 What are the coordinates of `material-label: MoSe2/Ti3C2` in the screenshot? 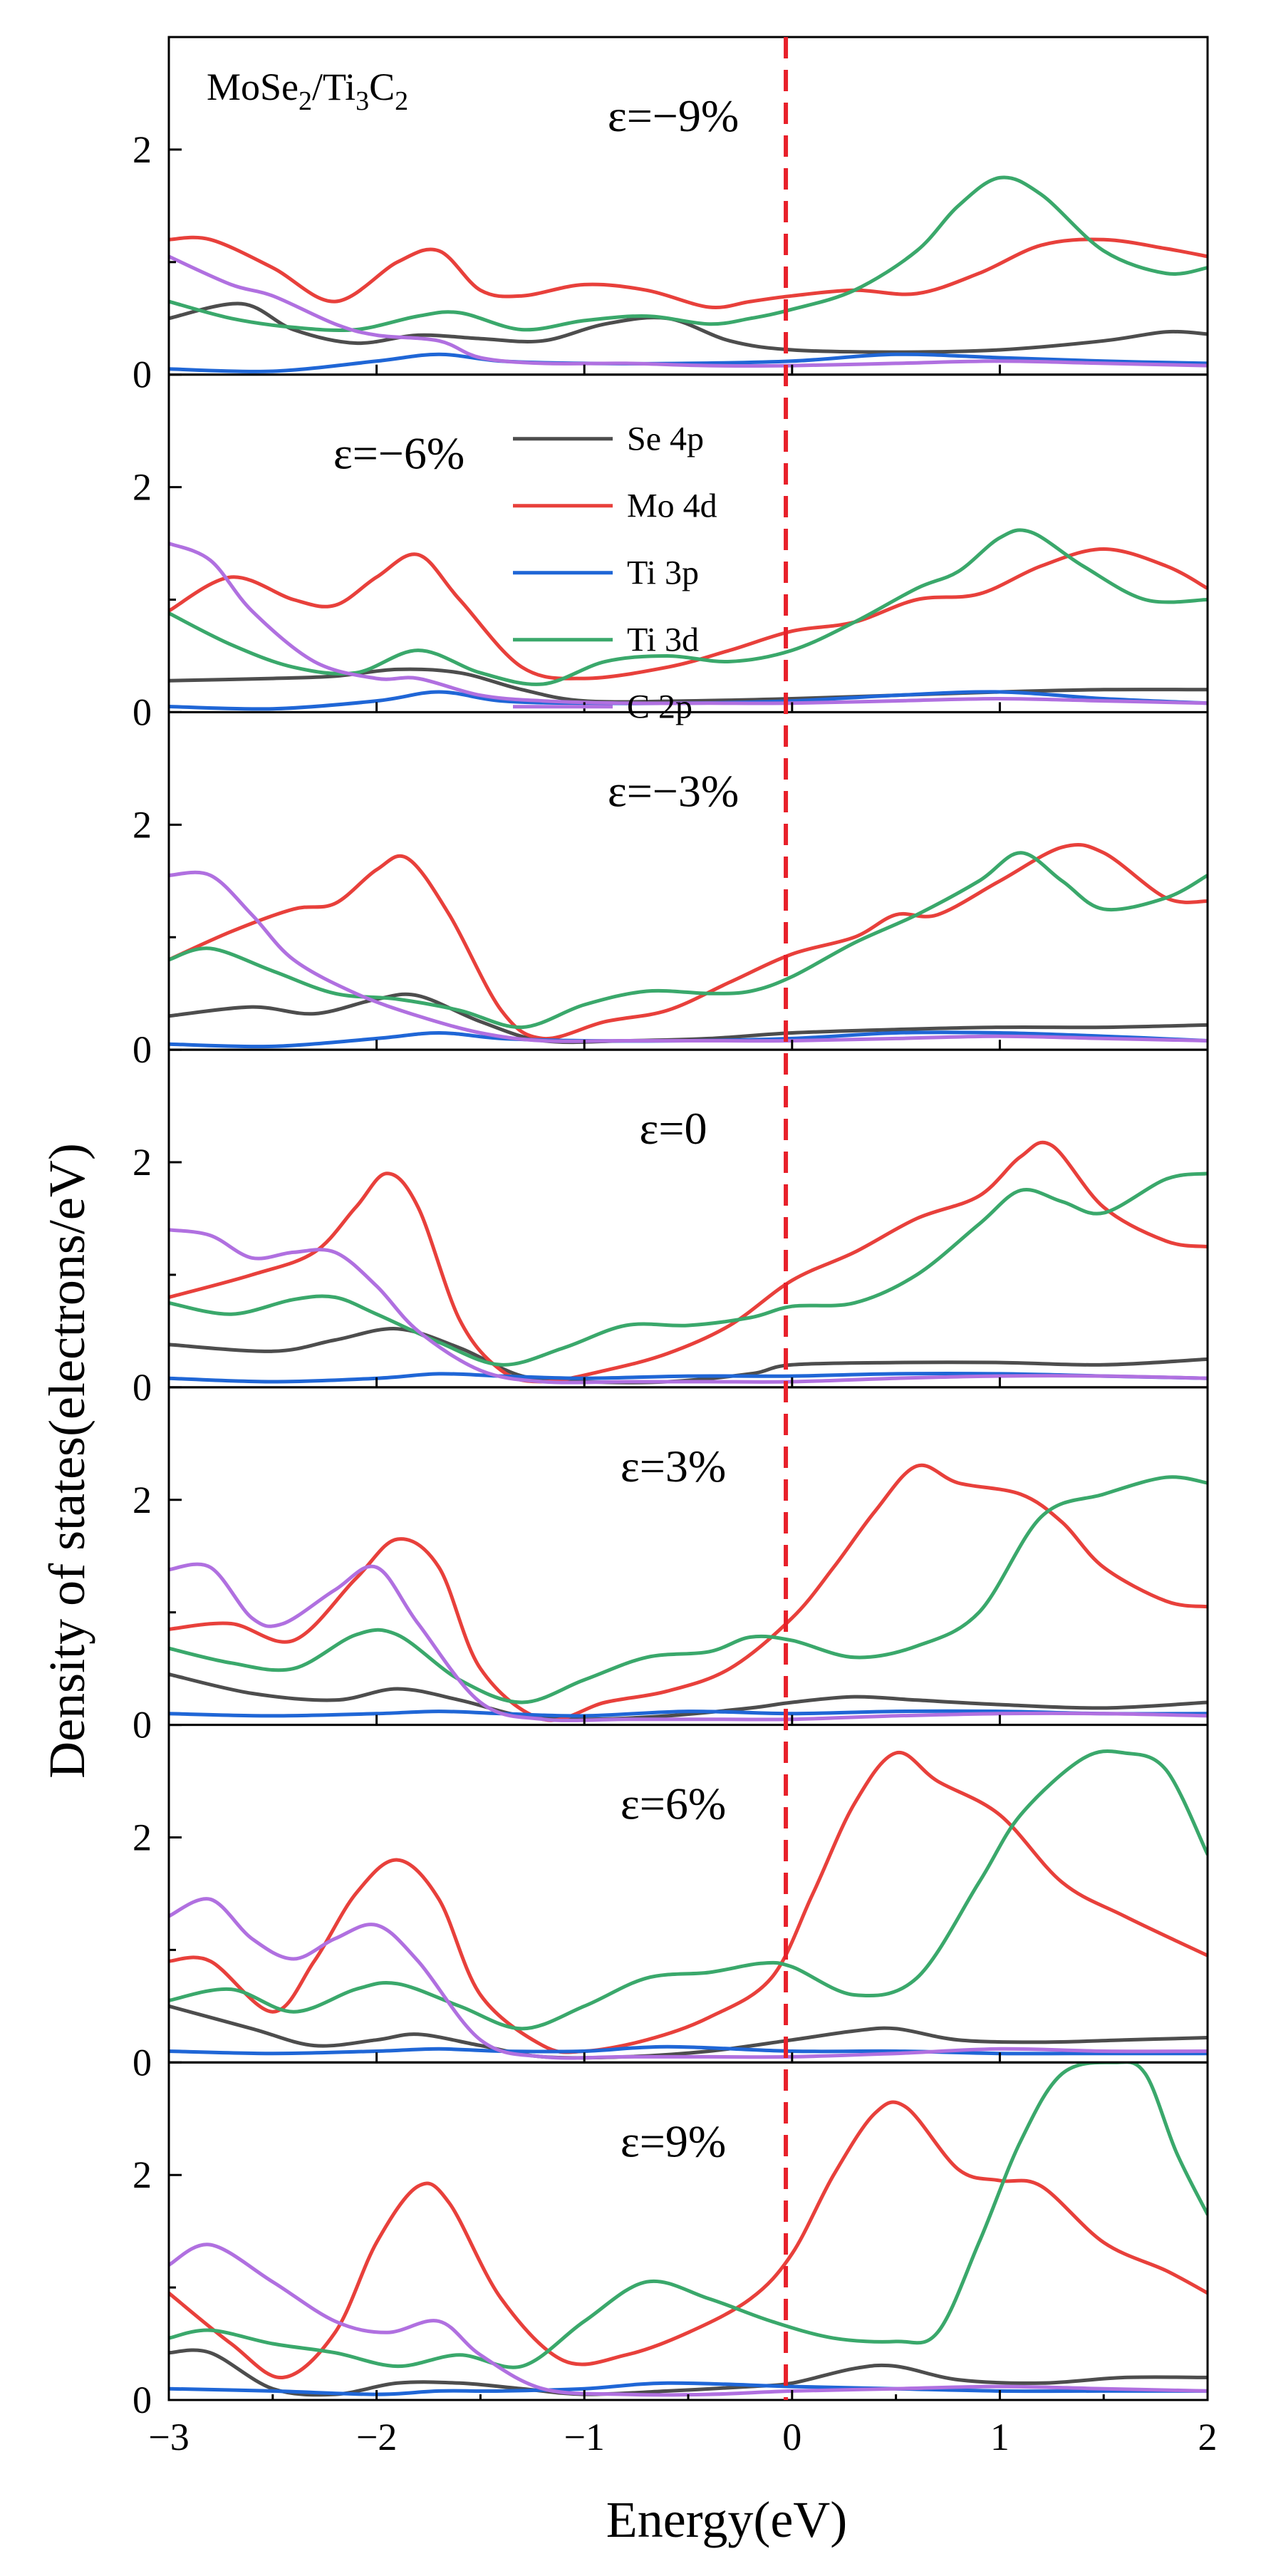 It's located at (307, 91).